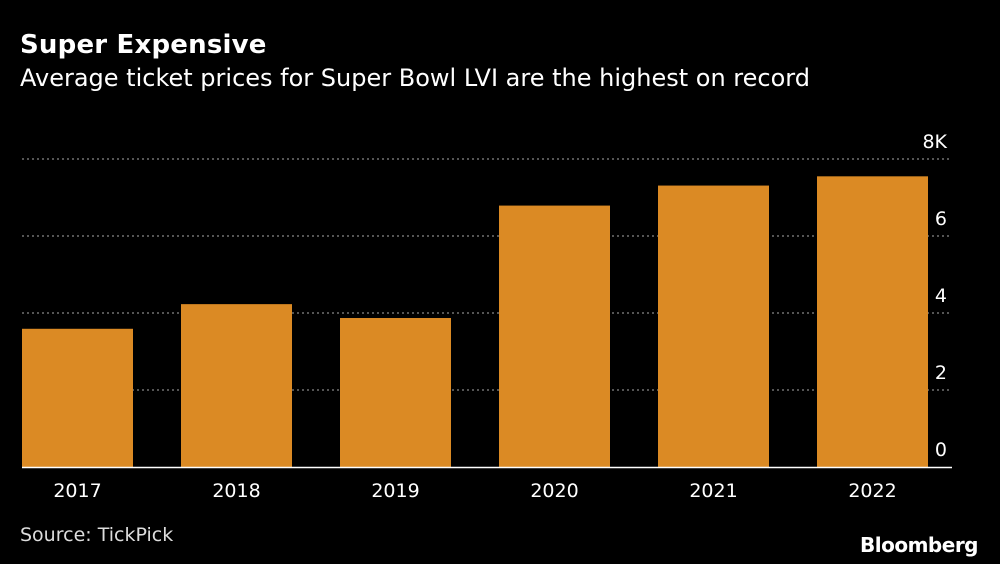 This screenshot has height=564, width=1000. Describe the element at coordinates (941, 296) in the screenshot. I see `y-tick-label: 4` at that location.